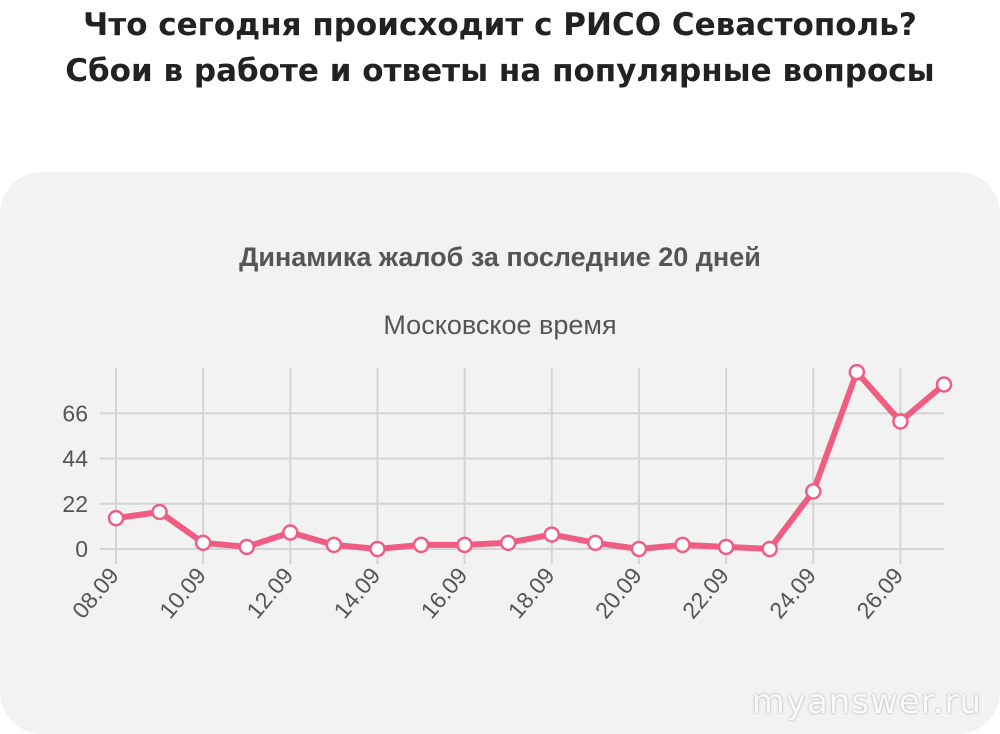 Image resolution: width=1000 pixels, height=734 pixels. What do you see at coordinates (75, 413) in the screenshot?
I see `y-tick-label: 66` at bounding box center [75, 413].